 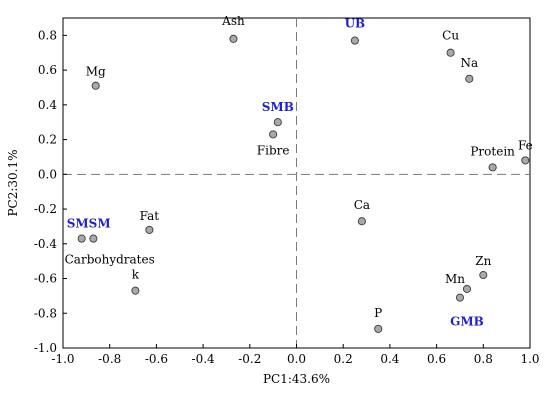 What do you see at coordinates (136, 275) in the screenshot?
I see `point-label: k` at bounding box center [136, 275].